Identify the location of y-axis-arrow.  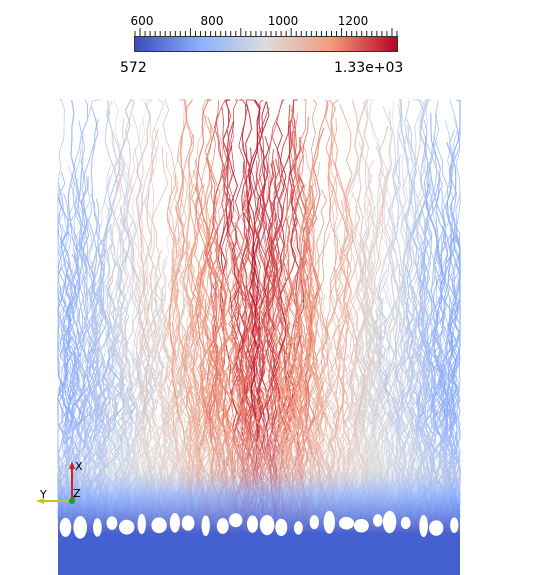
(40, 501).